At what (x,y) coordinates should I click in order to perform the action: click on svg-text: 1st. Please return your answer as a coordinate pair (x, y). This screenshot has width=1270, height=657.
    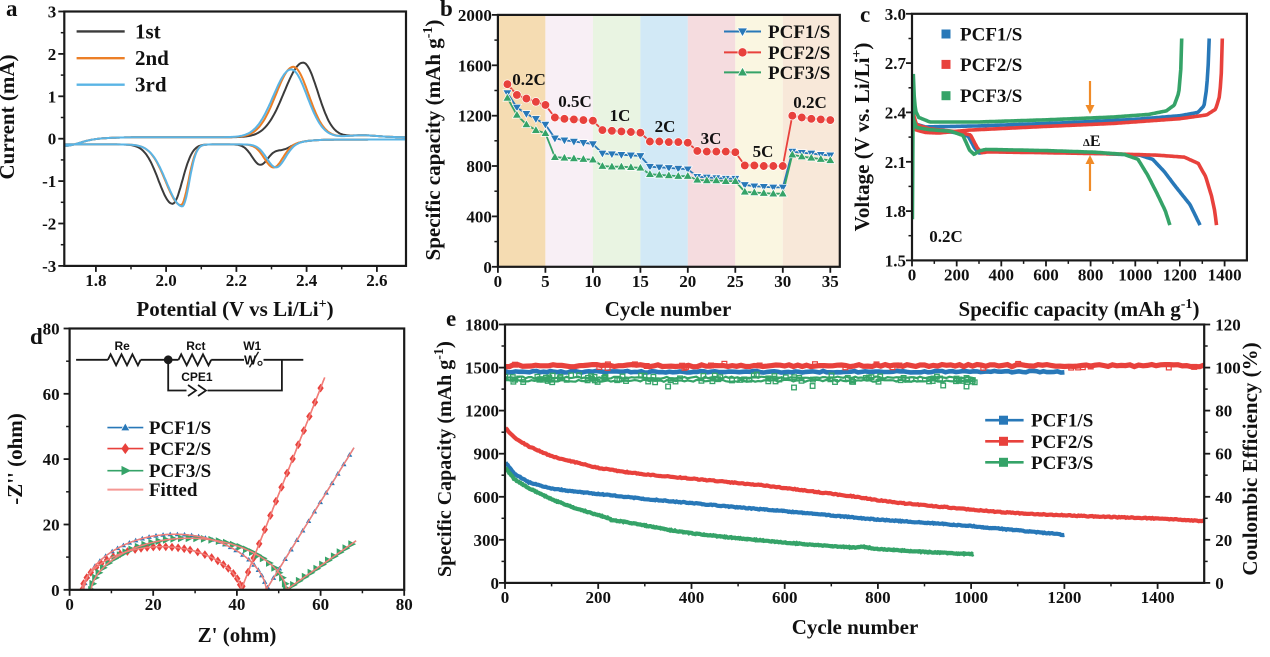
    Looking at the image, I should click on (148, 31).